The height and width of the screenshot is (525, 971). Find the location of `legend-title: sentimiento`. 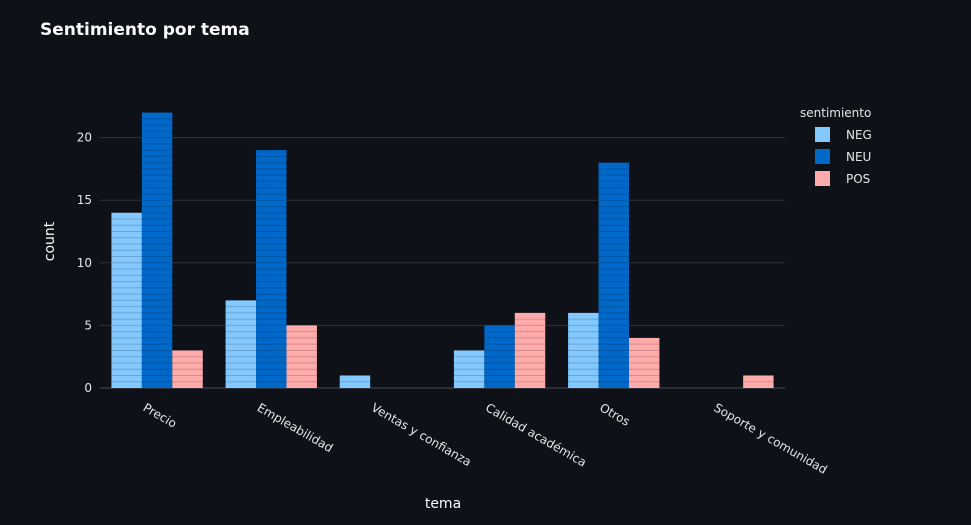

legend-title: sentimiento is located at coordinates (835, 113).